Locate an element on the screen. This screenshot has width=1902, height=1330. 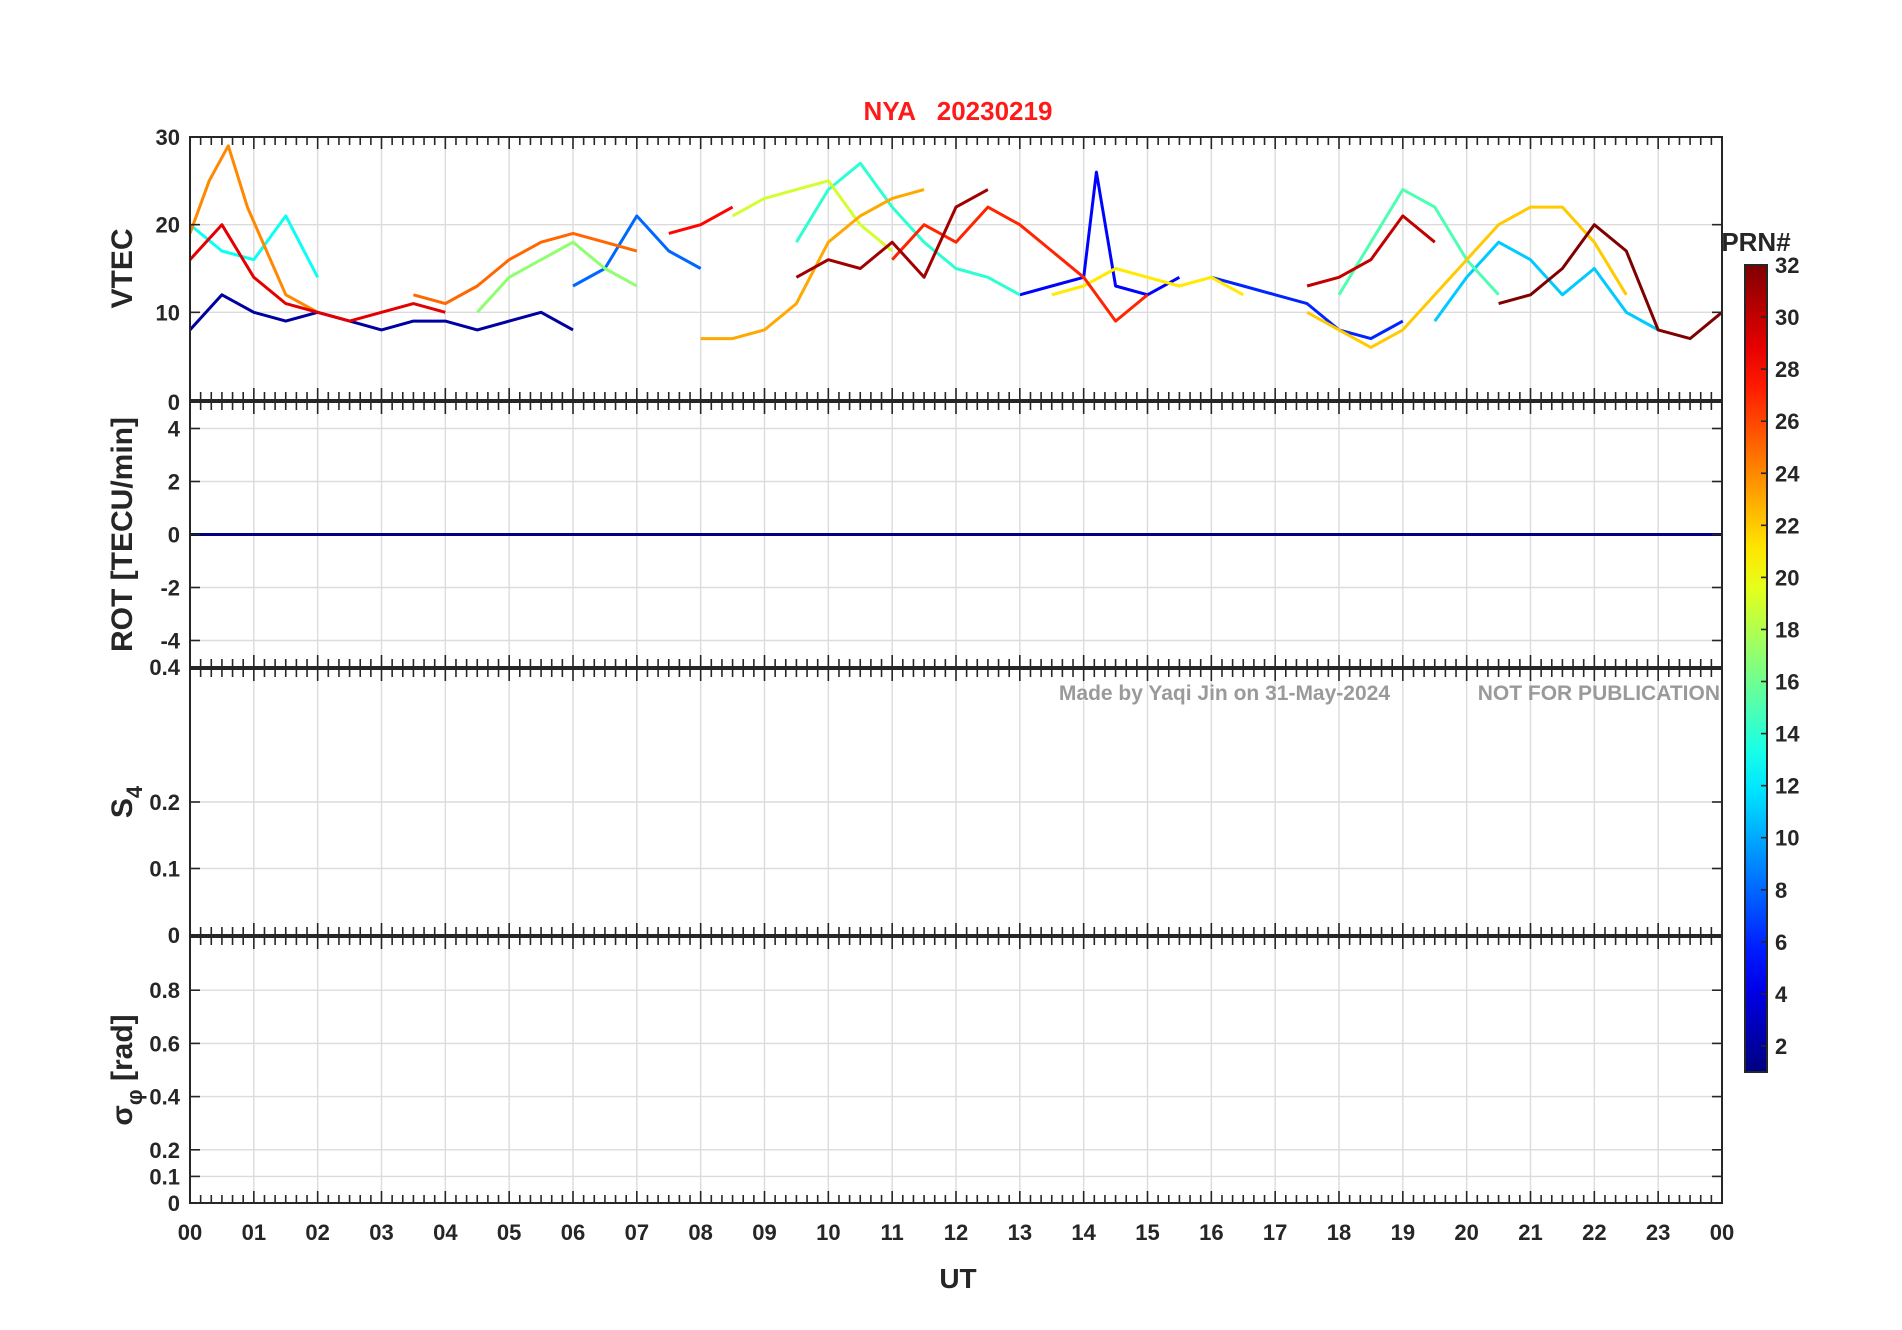
colorbar-gradient is located at coordinates (1756, 668).